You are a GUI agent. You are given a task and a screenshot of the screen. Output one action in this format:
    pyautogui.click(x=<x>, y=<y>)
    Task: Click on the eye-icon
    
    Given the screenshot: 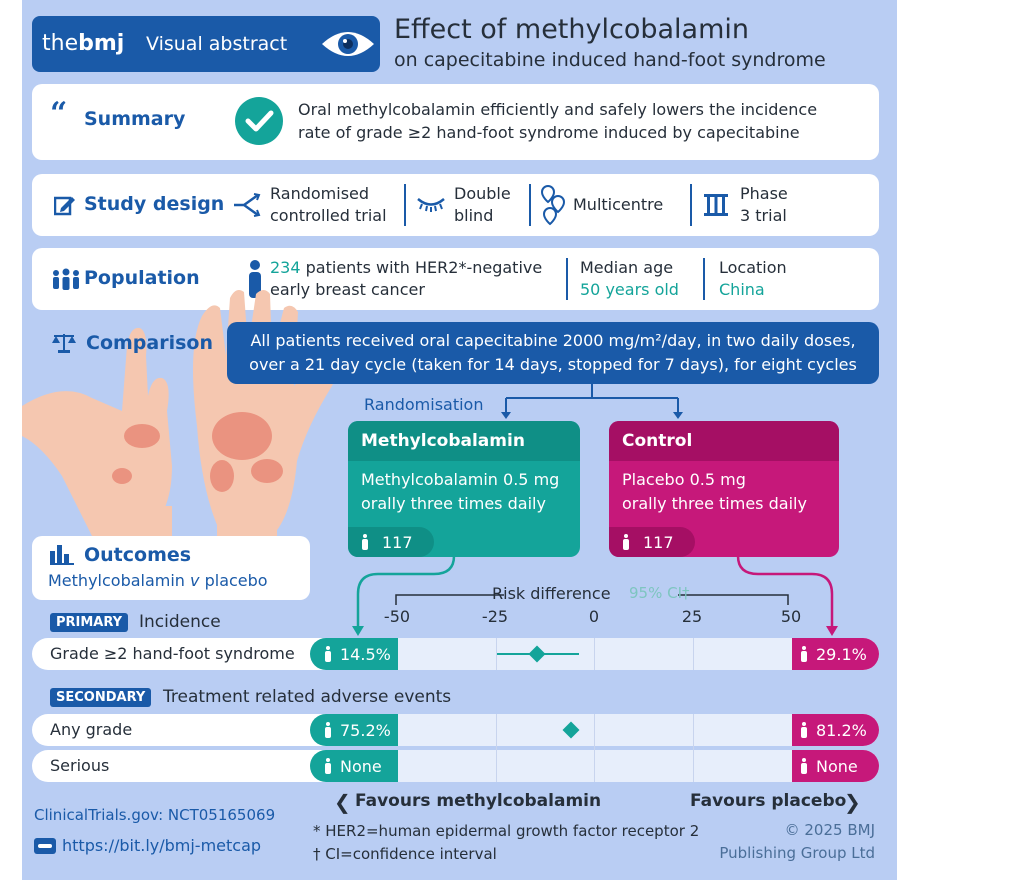 What is the action you would take?
    pyautogui.click(x=348, y=46)
    